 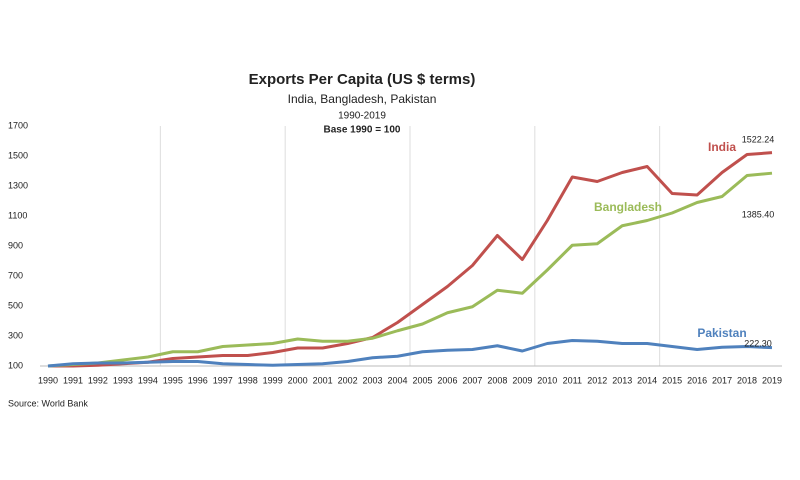 I want to click on source: Source: World Bank, so click(x=48, y=403).